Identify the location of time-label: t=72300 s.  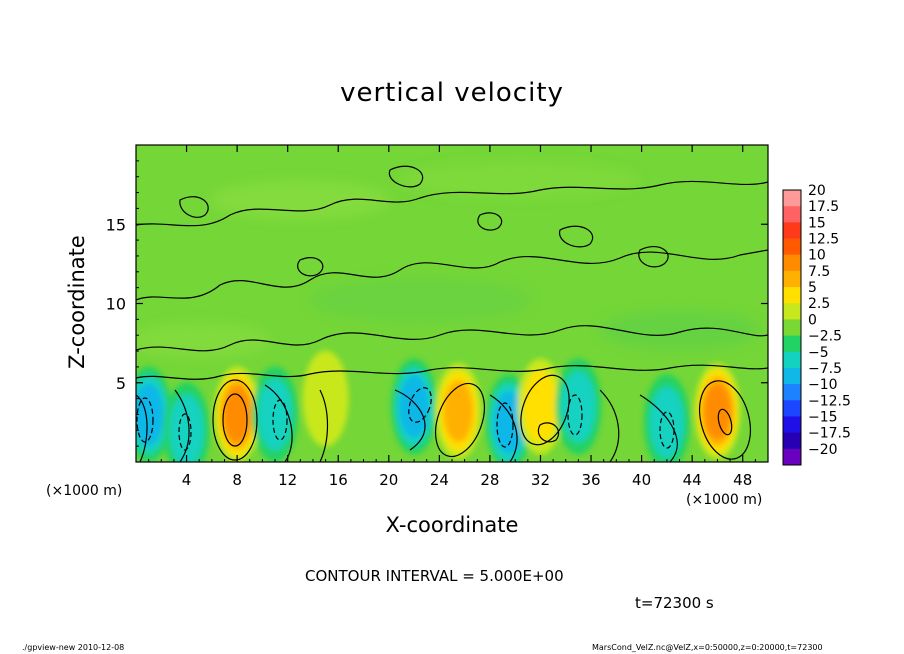
(674, 603).